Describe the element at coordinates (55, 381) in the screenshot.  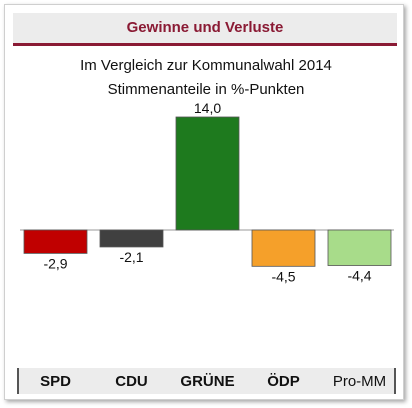
I see `category-label-spd: SPD` at that location.